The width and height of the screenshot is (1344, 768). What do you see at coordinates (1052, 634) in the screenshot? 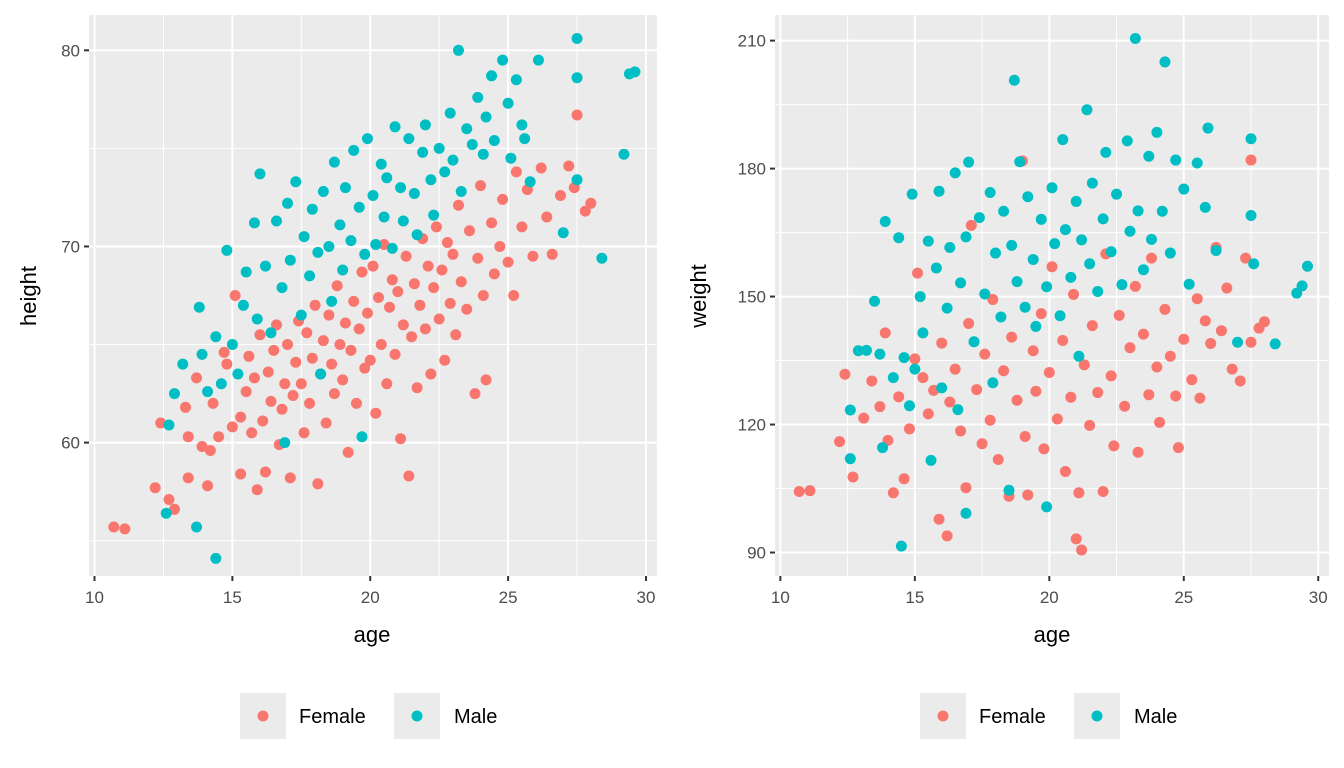
I see `x-axis-title-right: age` at bounding box center [1052, 634].